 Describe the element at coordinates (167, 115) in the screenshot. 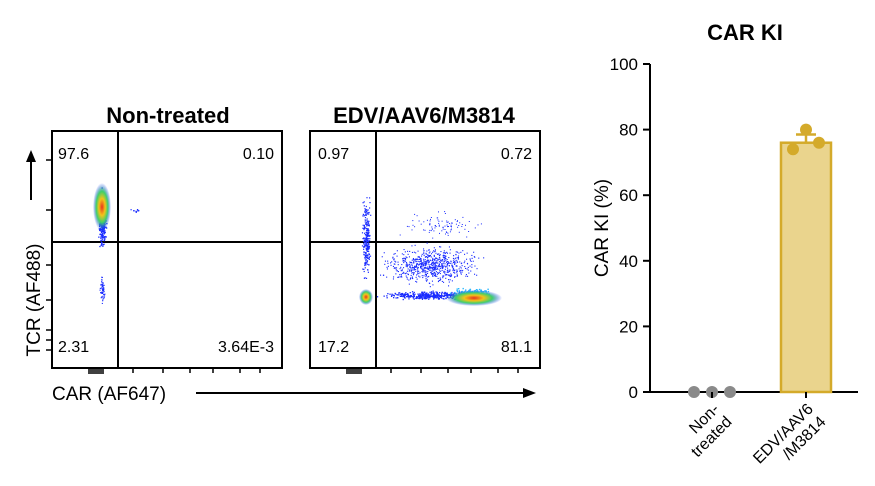

I see `flow-panel-title: Non-treated` at that location.